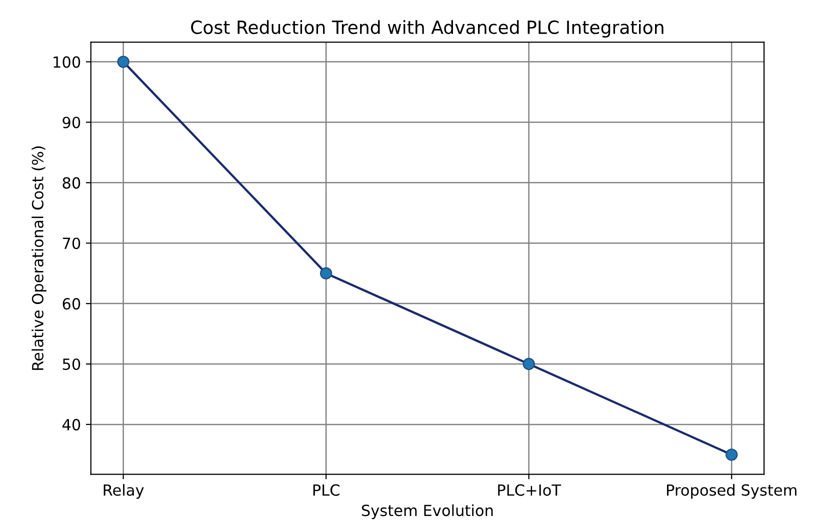 This screenshot has height=527, width=826. I want to click on x-axis-title: System Evolution, so click(427, 512).